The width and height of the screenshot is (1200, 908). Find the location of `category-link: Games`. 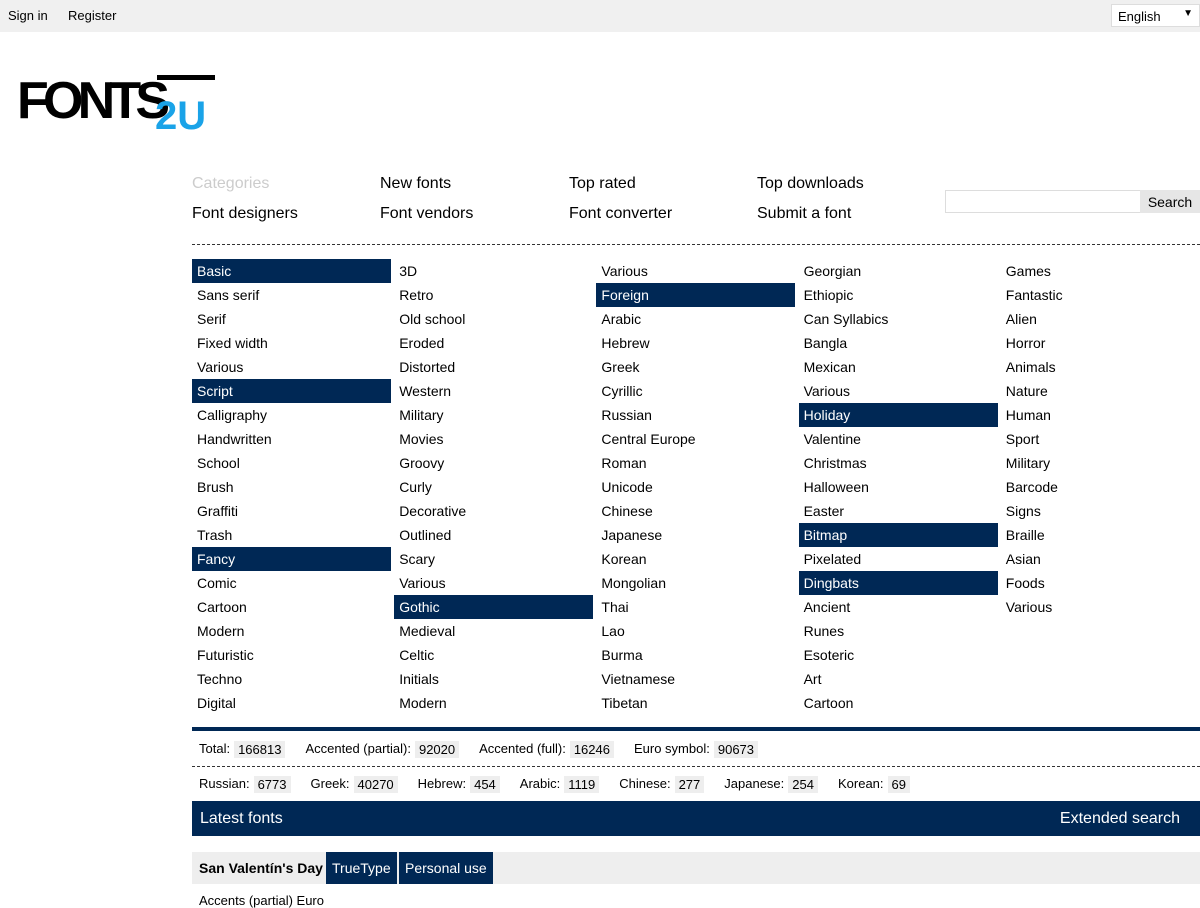

category-link: Games is located at coordinates (1028, 271).